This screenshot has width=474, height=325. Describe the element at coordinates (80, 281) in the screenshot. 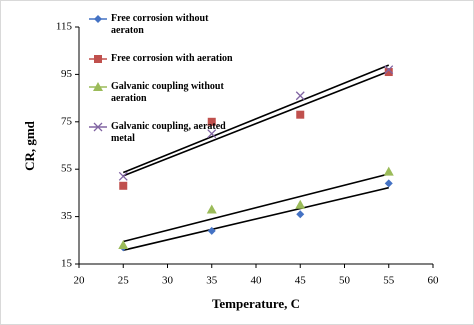

I see `x-tick-label: 20` at that location.